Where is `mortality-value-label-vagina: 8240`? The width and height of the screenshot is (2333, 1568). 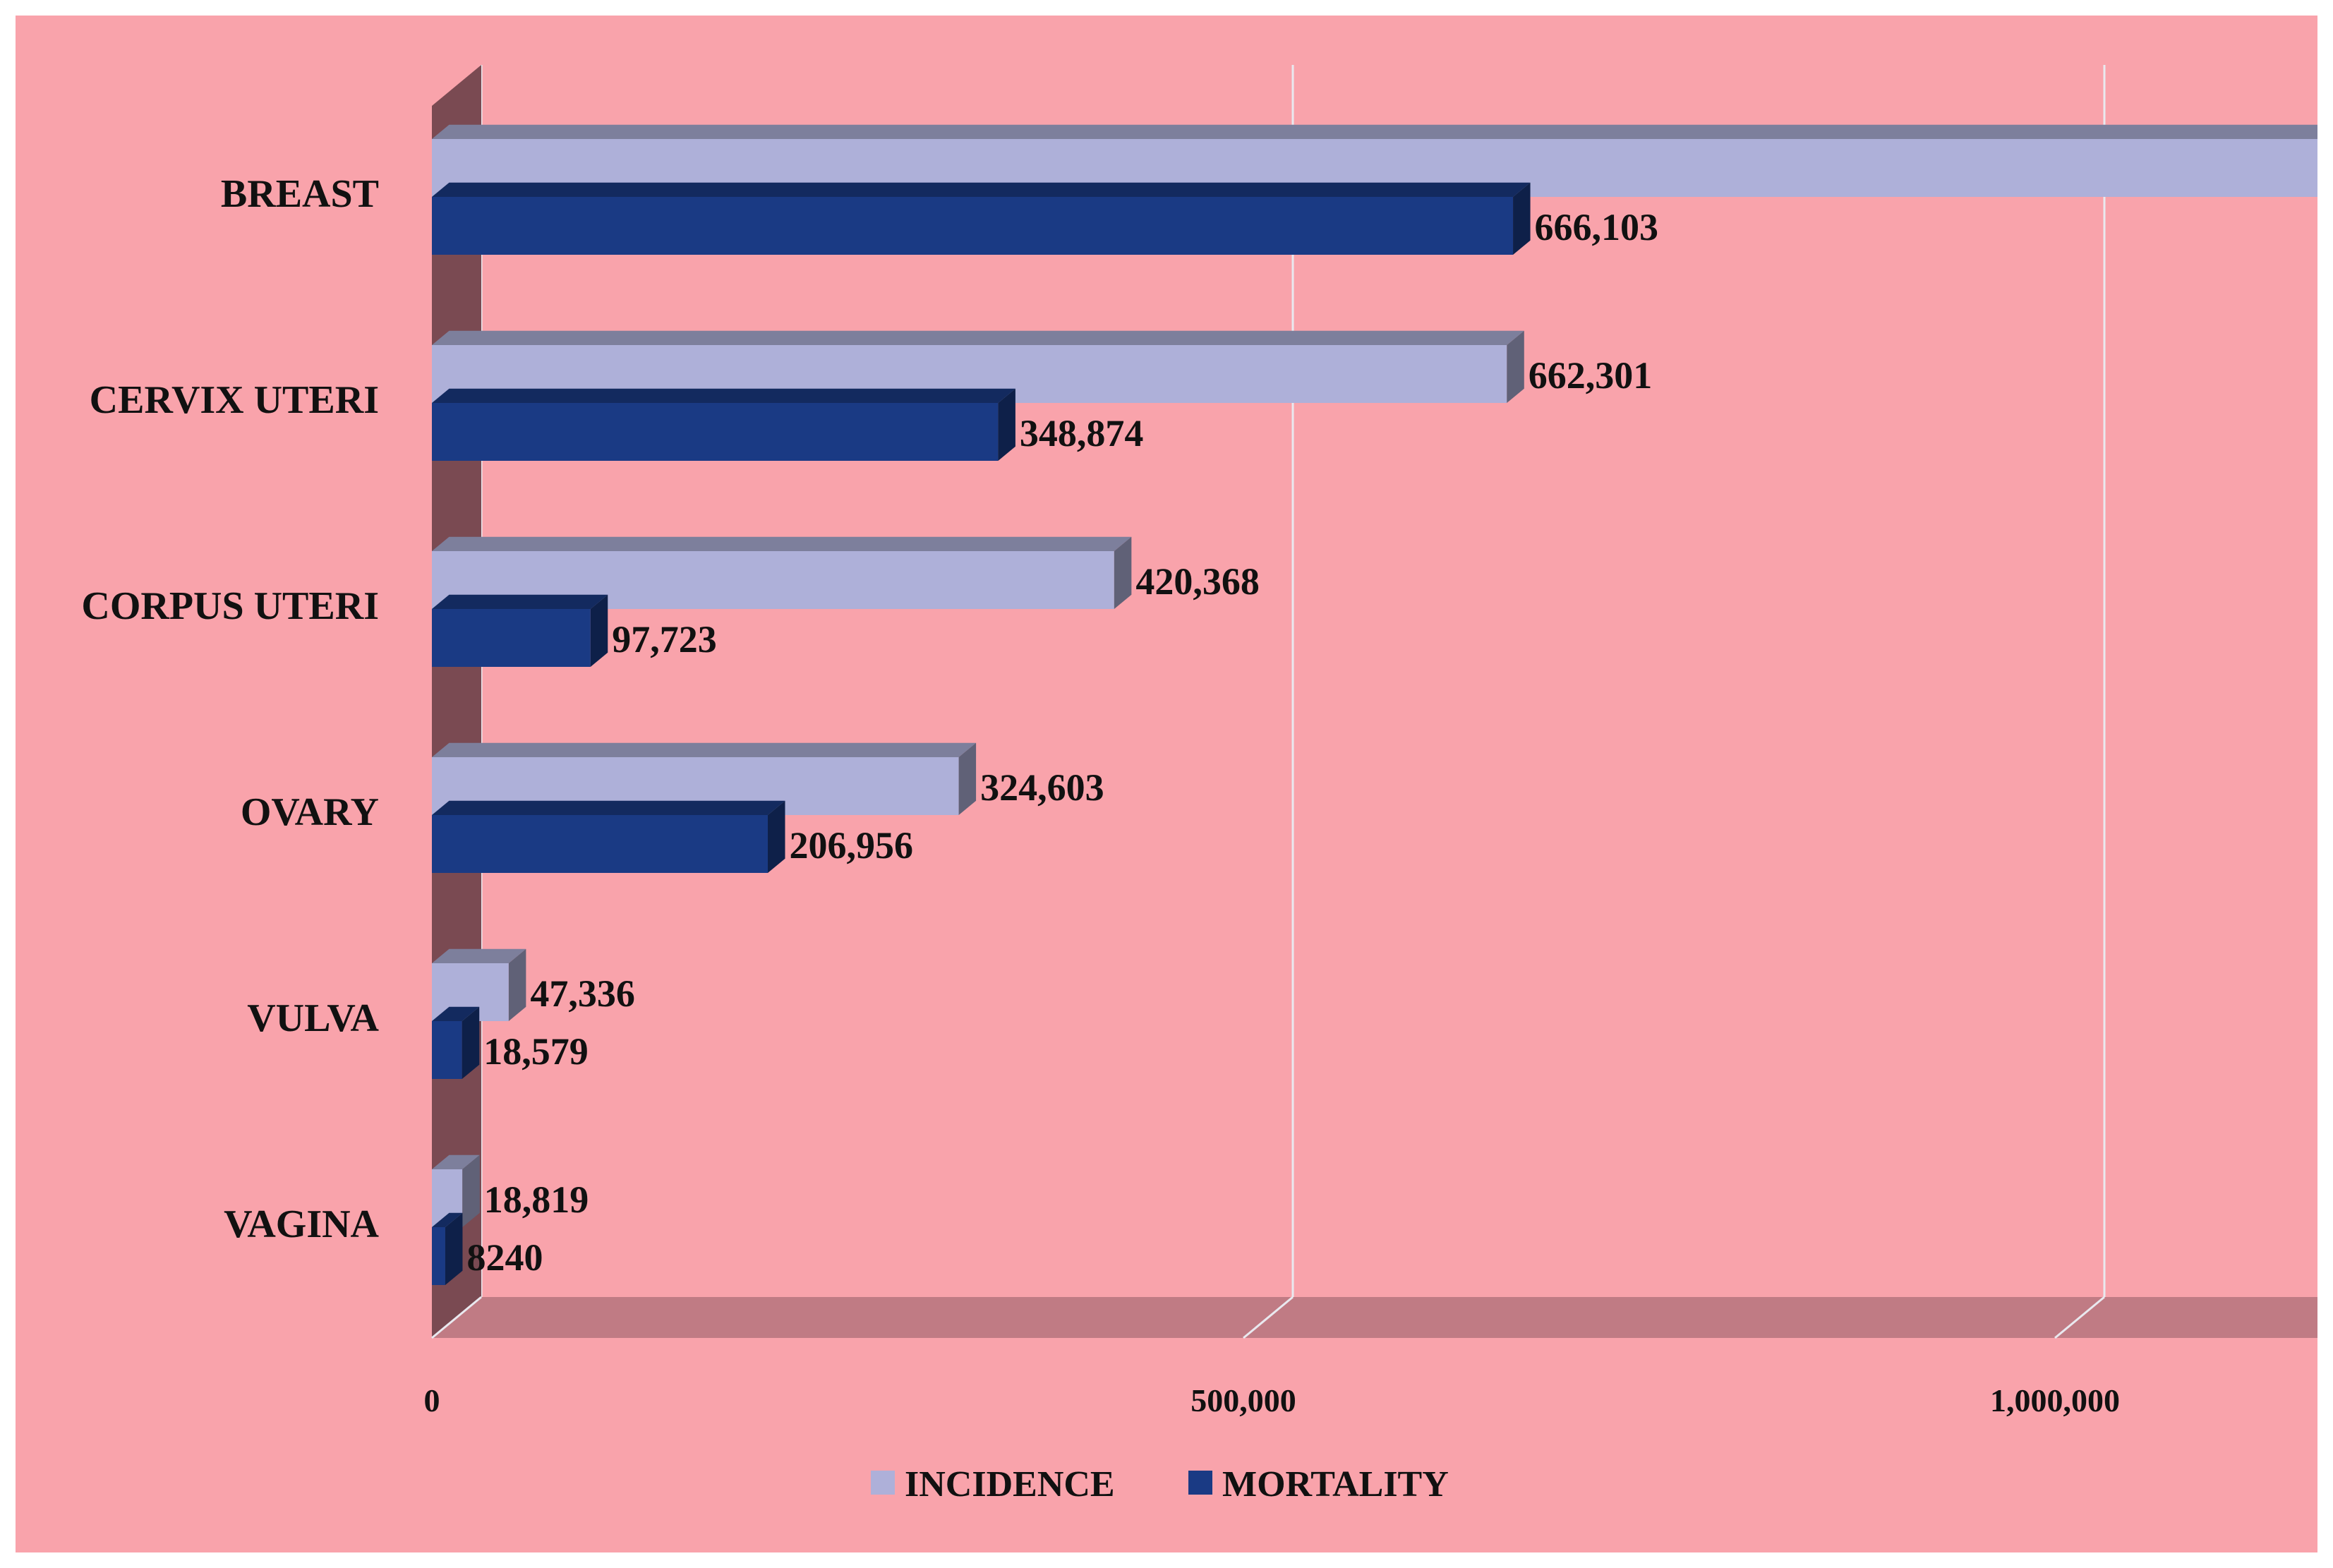 mortality-value-label-vagina: 8240 is located at coordinates (504, 1258).